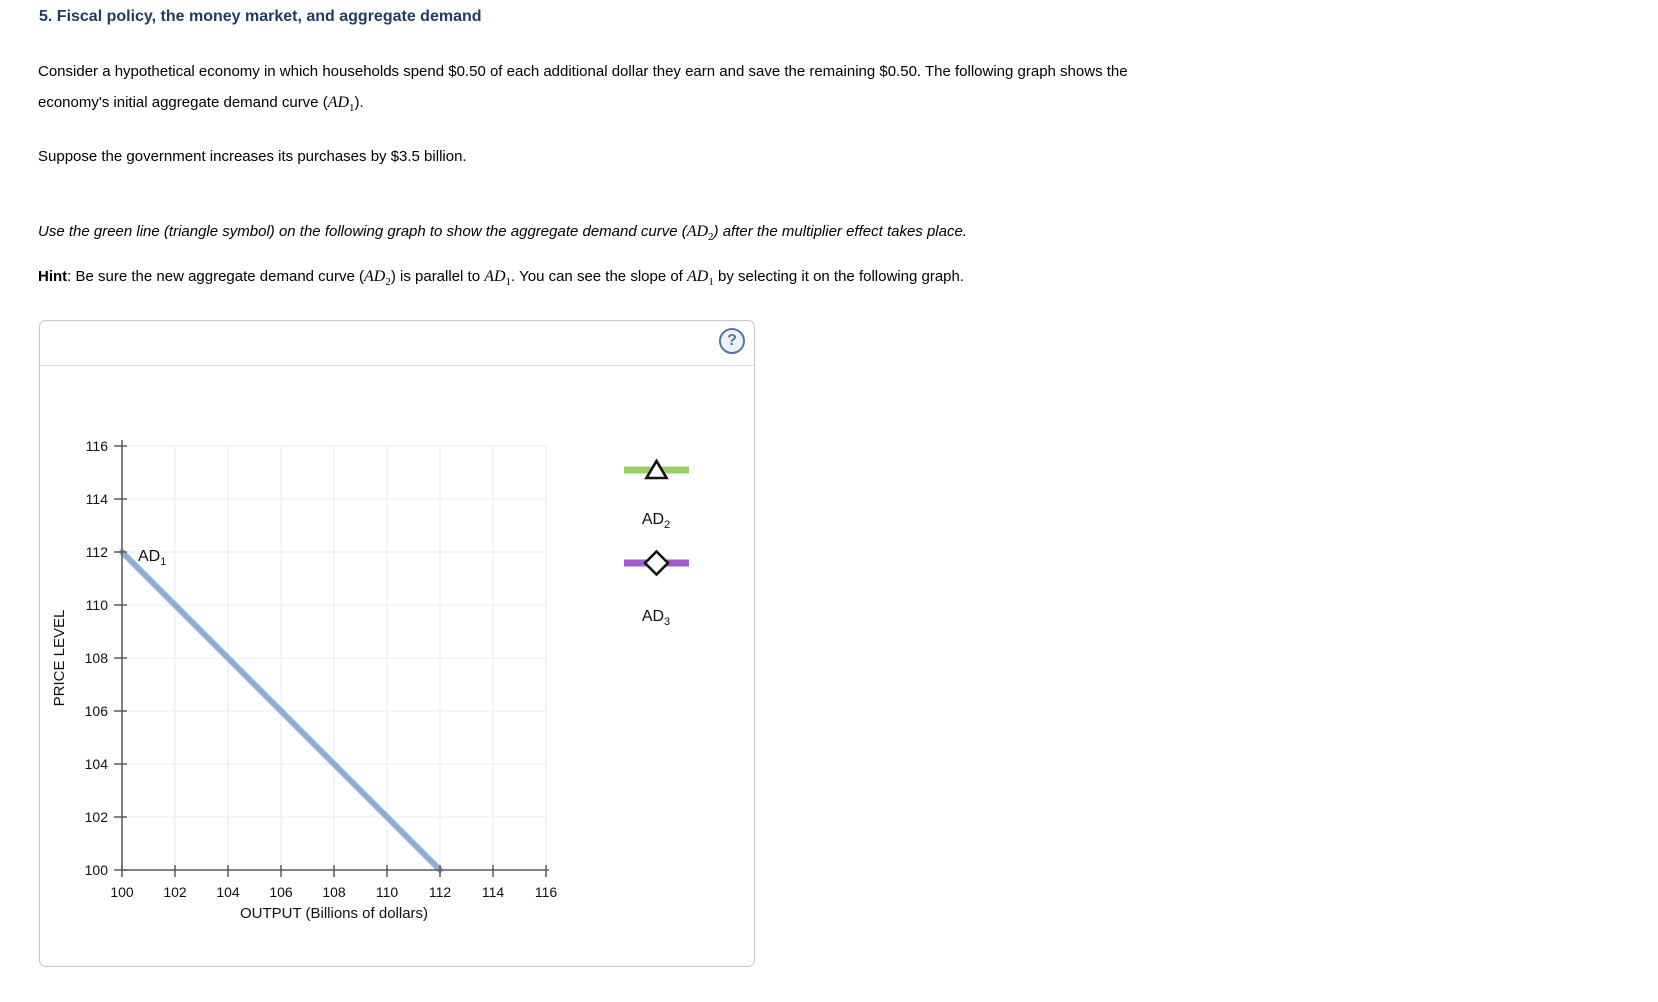 This screenshot has height=1002, width=1658. What do you see at coordinates (97, 870) in the screenshot?
I see `y-tick-label: 100` at bounding box center [97, 870].